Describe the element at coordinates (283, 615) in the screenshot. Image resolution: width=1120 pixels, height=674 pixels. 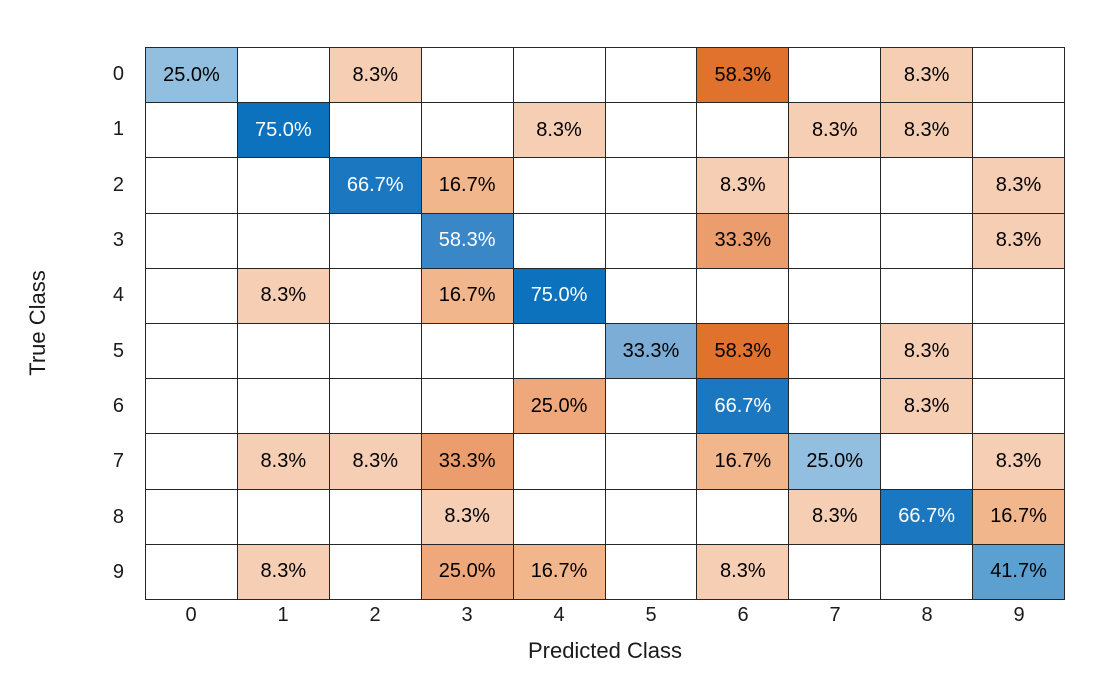
I see `x-tick-label: 1` at that location.